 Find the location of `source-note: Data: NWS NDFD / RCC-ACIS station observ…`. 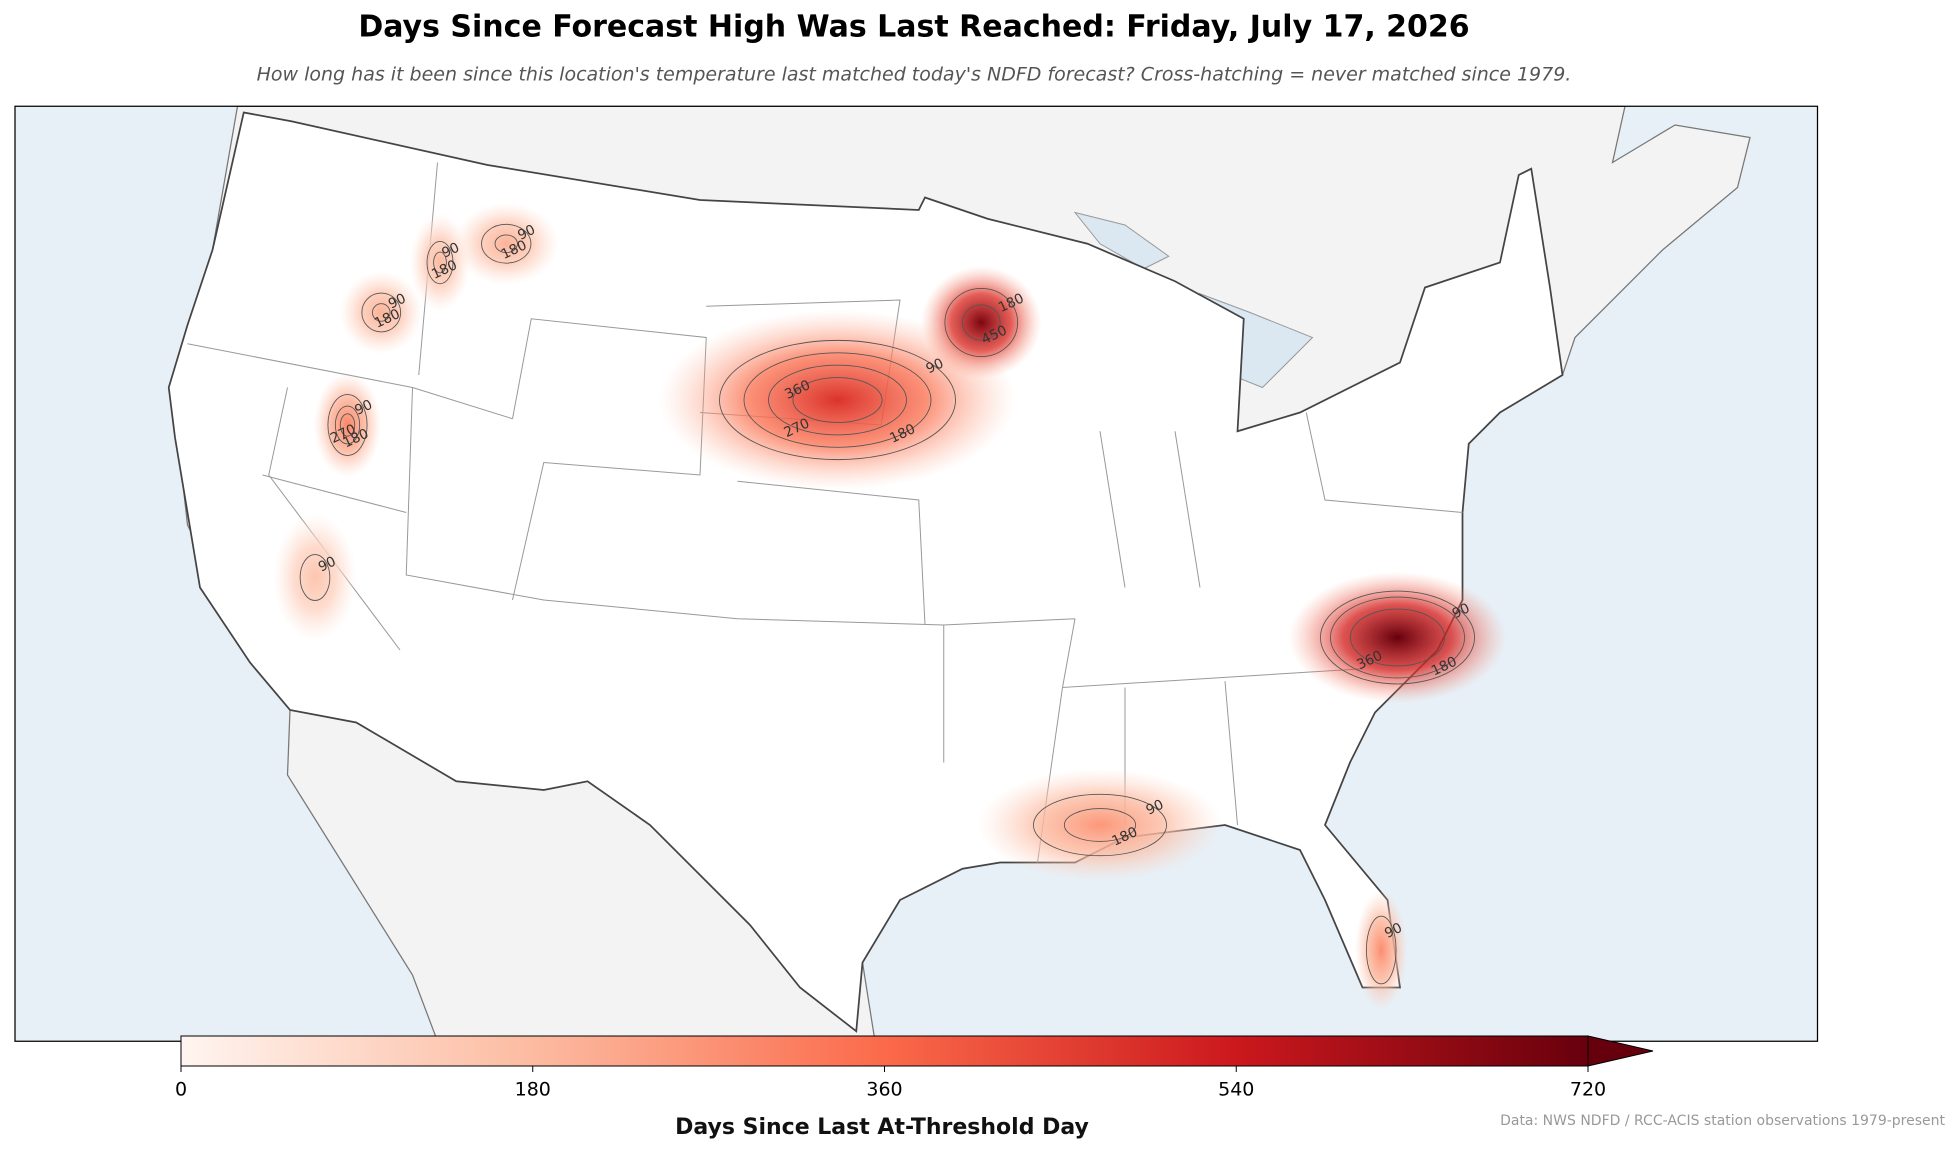

source-note: Data: NWS NDFD / RCC-ACIS station observ… is located at coordinates (1722, 1121).